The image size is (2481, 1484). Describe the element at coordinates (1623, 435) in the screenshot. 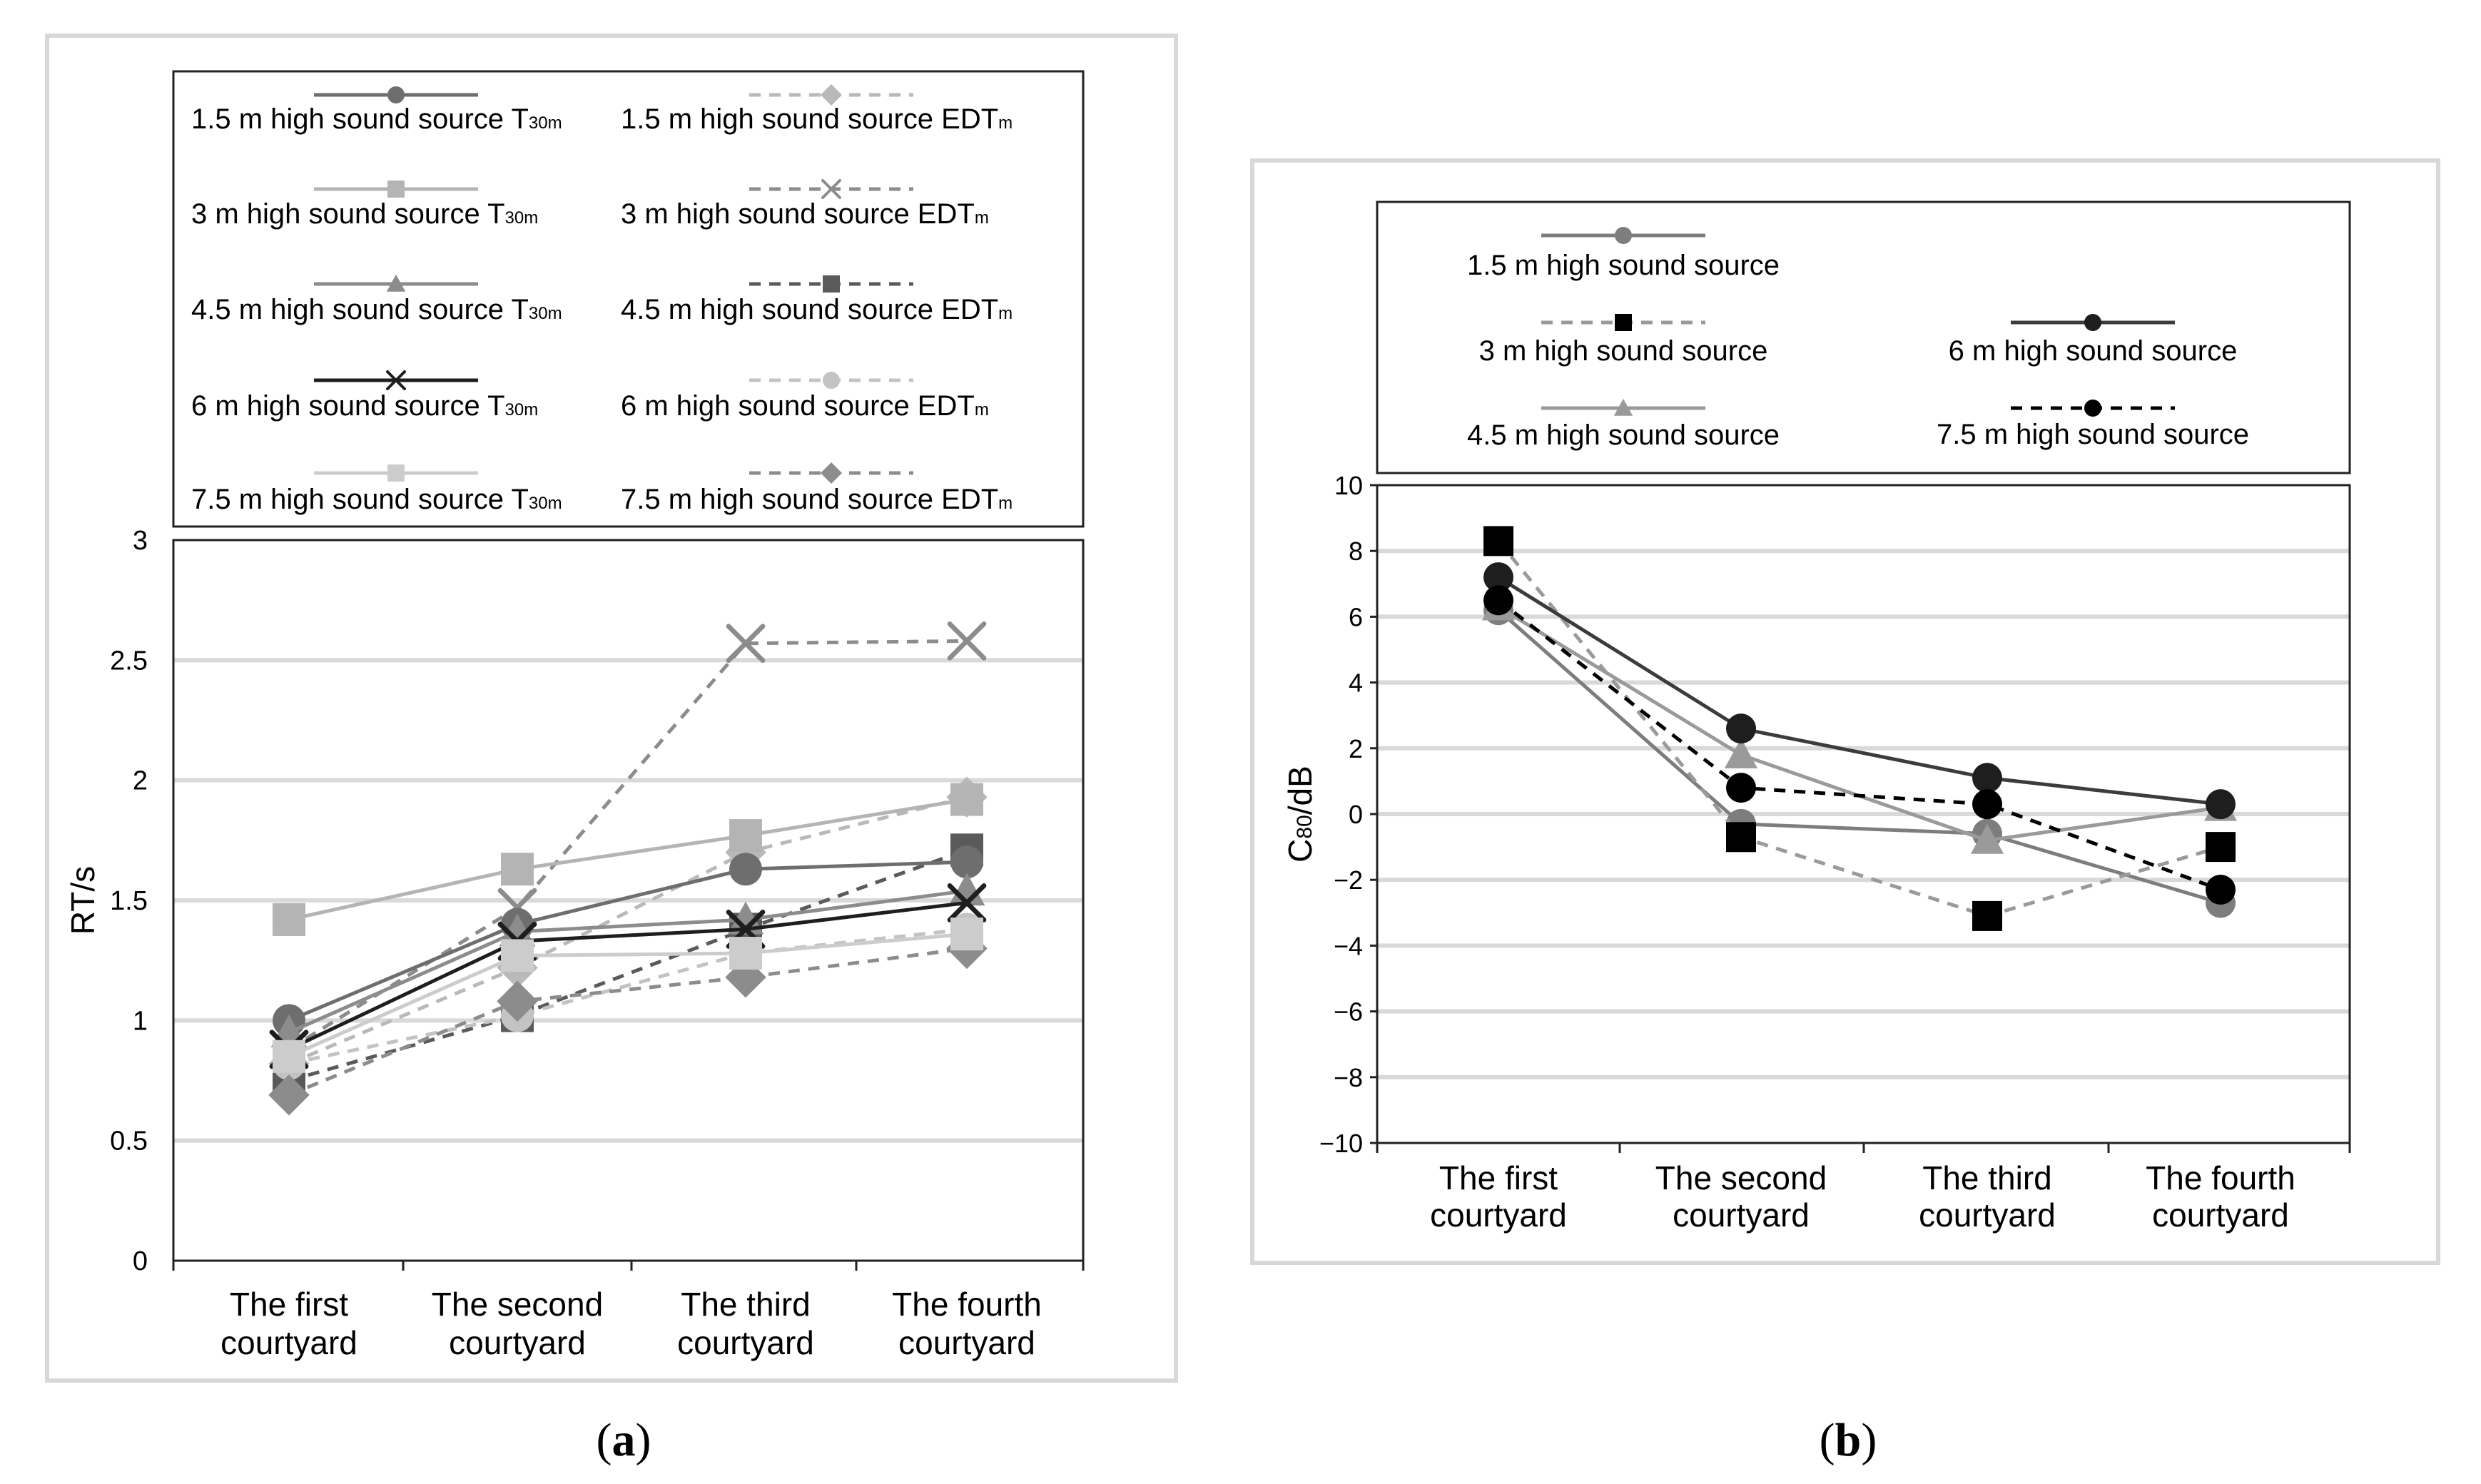

I see `chart-b-legend-label: 4.5 m high sound source` at that location.